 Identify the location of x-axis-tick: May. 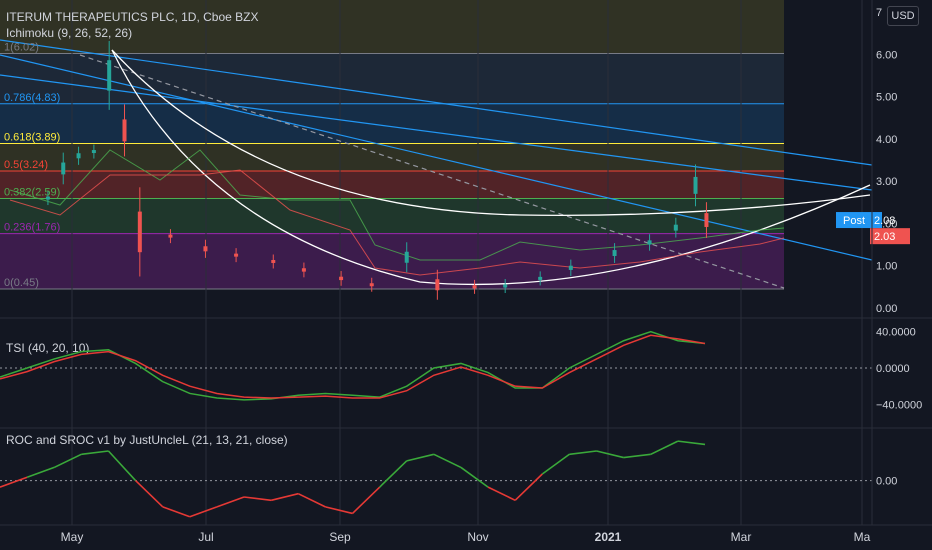
(72, 537).